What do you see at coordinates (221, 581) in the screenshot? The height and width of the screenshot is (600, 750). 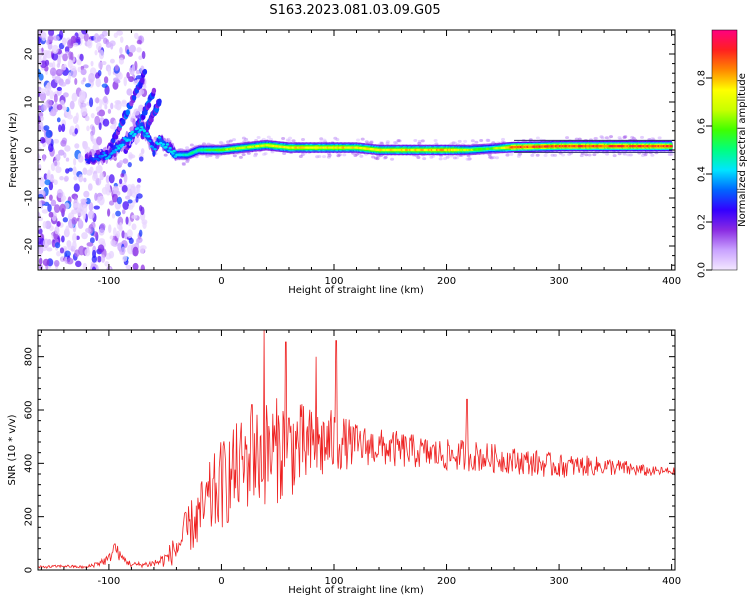 I see `snr-x-tick-label: 0` at bounding box center [221, 581].